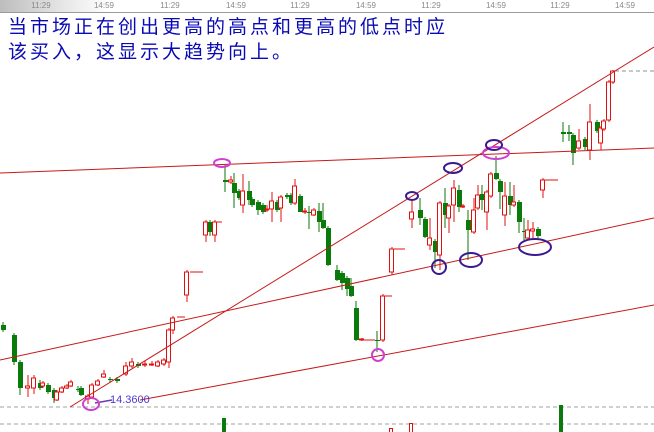 The image size is (654, 432). What do you see at coordinates (130, 400) in the screenshot?
I see `low-price-label: 14.3600` at bounding box center [130, 400].